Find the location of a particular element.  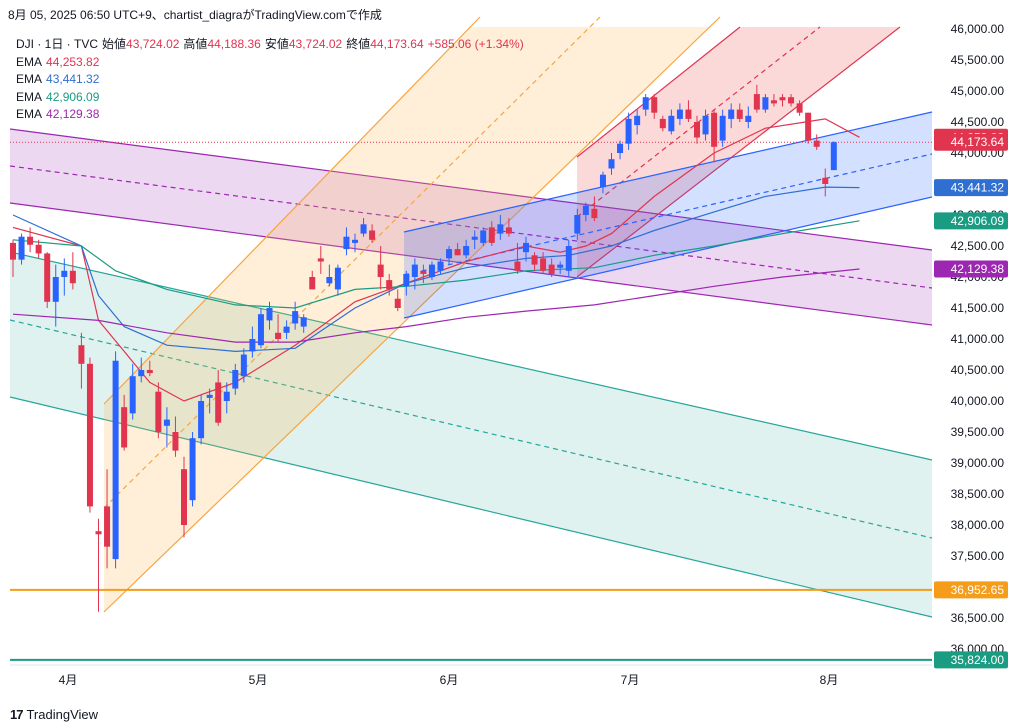

ema-row-2: EMA 43,441.32 is located at coordinates (270, 80).